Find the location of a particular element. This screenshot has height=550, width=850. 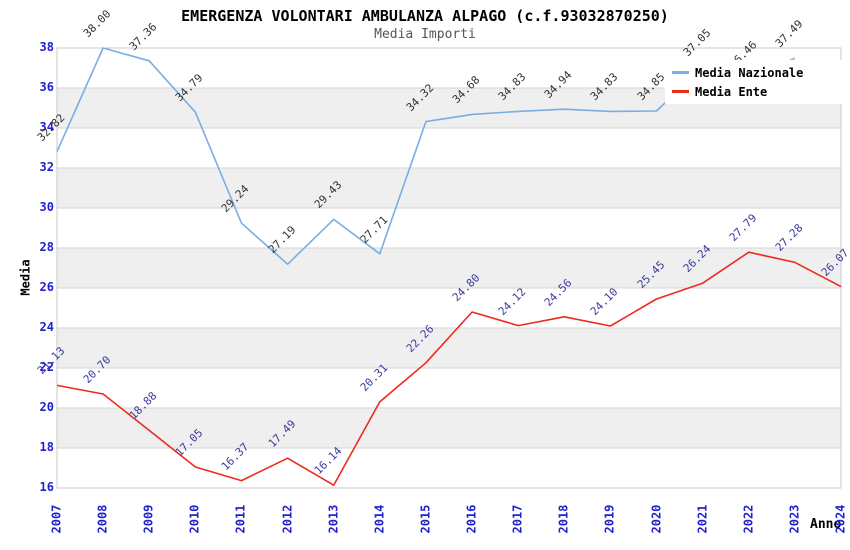

y-tick-label: 20 is located at coordinates (46, 407).